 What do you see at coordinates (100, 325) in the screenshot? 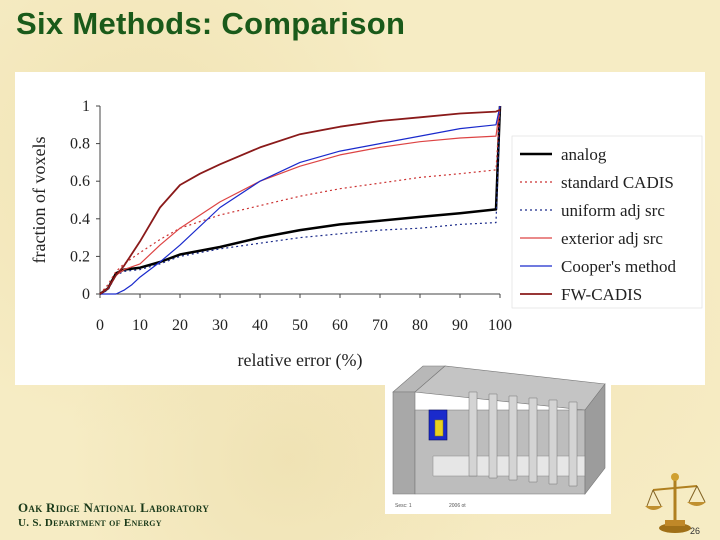
I see `x-tick-label: 0` at bounding box center [100, 325].